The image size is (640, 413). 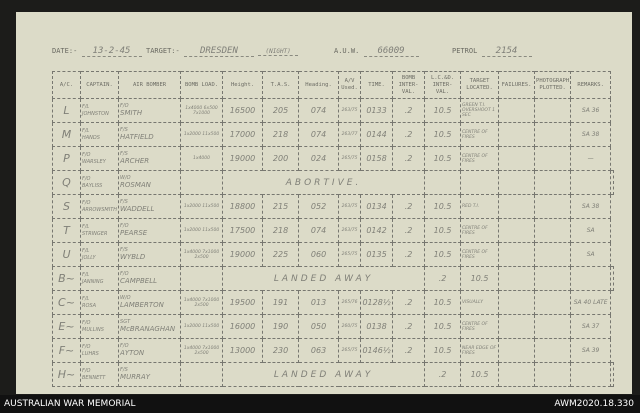 What do you see at coordinates (99, 230) in the screenshot?
I see `captain-cell: F/L STRINGER` at bounding box center [99, 230].